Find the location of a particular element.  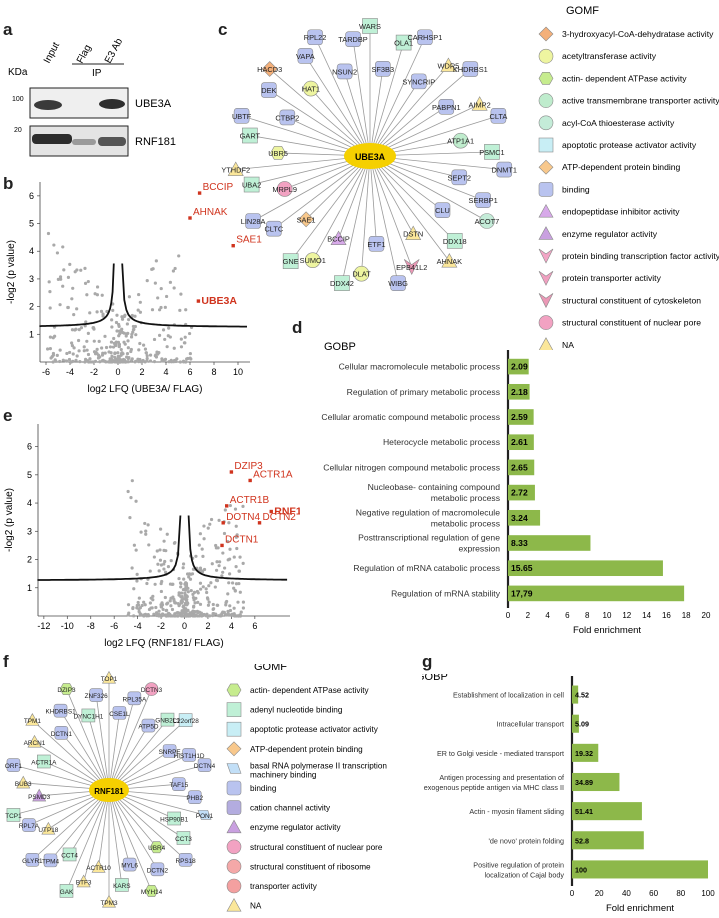

network-node-label: SAE1 is located at coordinates (306, 219).